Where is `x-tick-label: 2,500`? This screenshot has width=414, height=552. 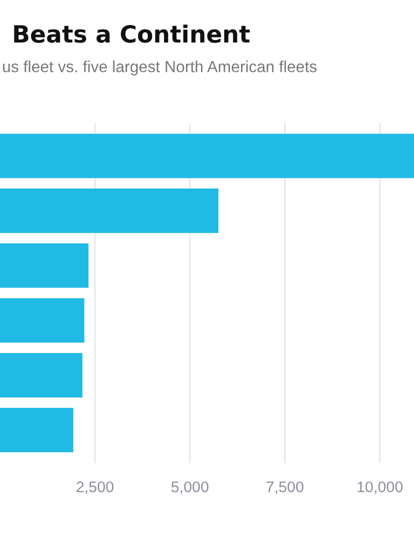 x-tick-label: 2,500 is located at coordinates (95, 487).